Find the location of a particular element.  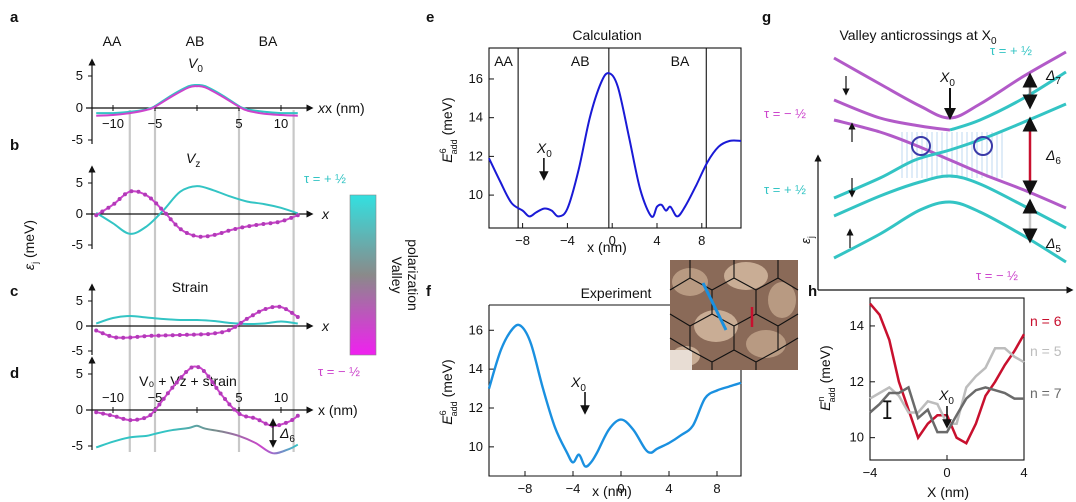

panel-e-ytick-label: 12 is located at coordinates (476, 155).